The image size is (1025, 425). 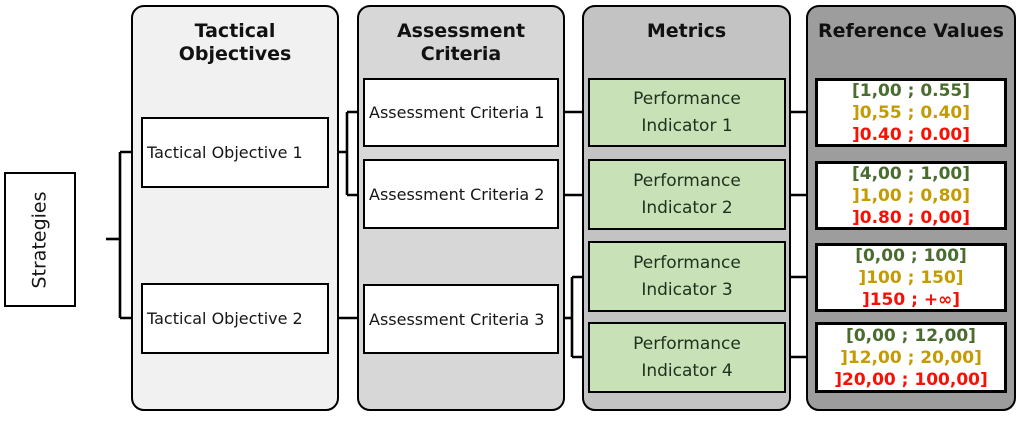 What do you see at coordinates (235, 54) in the screenshot?
I see `title-line: Objectives` at bounding box center [235, 54].